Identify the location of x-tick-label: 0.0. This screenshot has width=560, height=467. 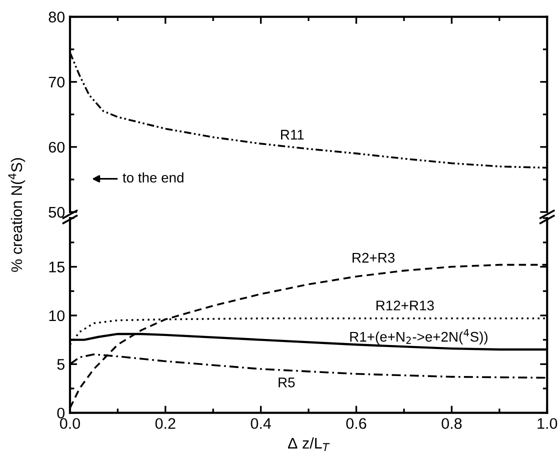
(70, 423).